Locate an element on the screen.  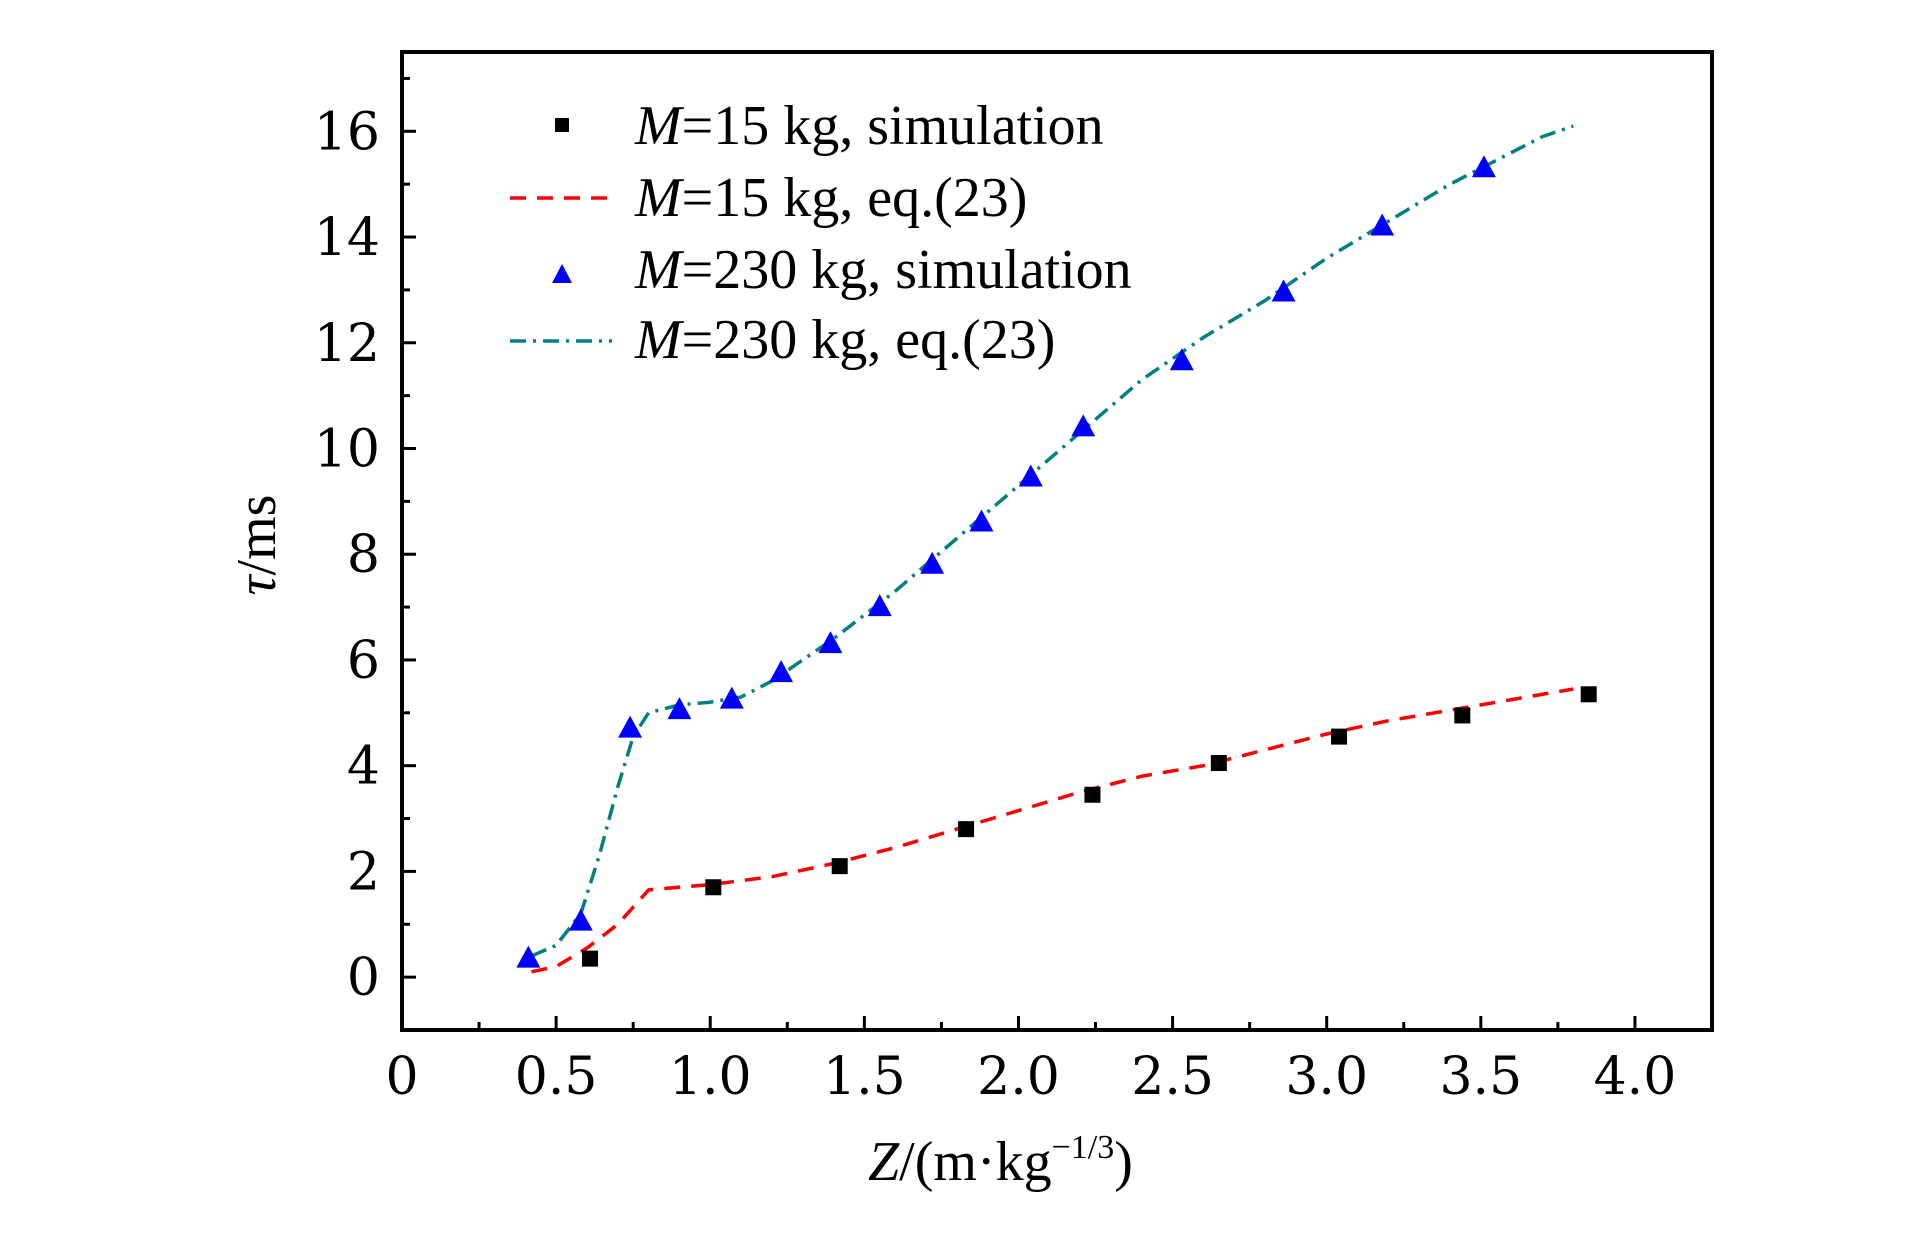
legend-marker-triangle is located at coordinates (562, 273).